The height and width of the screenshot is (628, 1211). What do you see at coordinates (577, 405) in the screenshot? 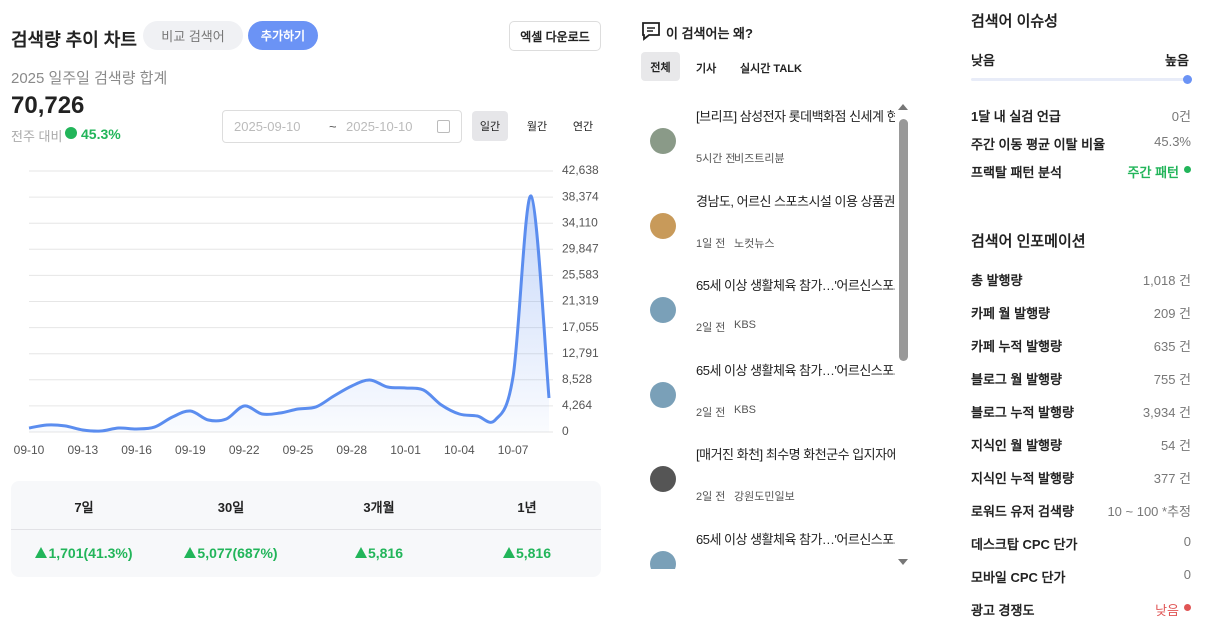
I see `y-tick-label: 4,264` at bounding box center [577, 405].